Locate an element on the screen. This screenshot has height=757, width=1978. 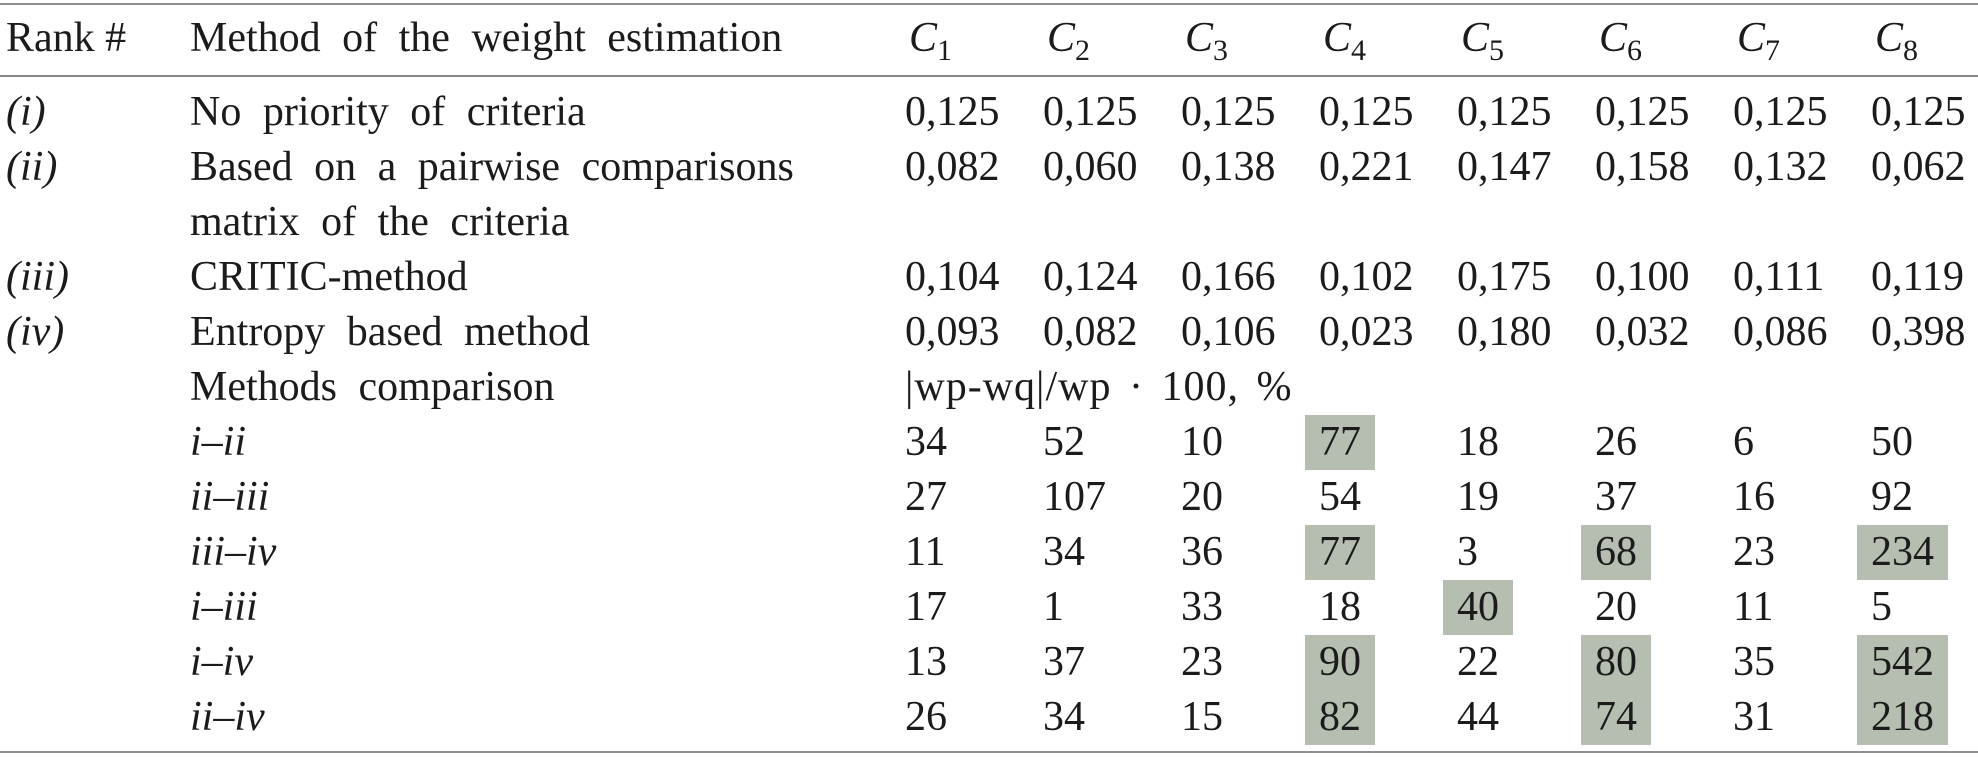
criterion-subscript: 2 is located at coordinates (1083, 50).